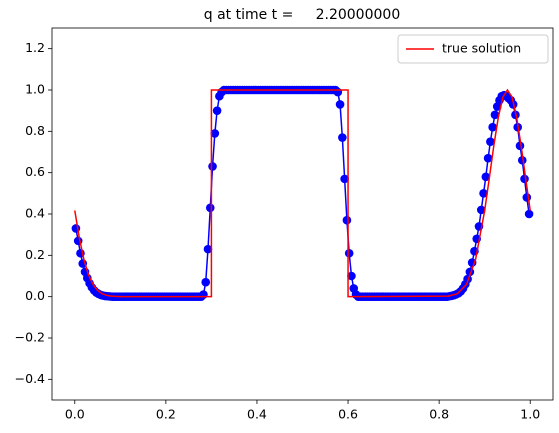 The image size is (559, 433). I want to click on y-tick-label: 0.8, so click(35, 130).